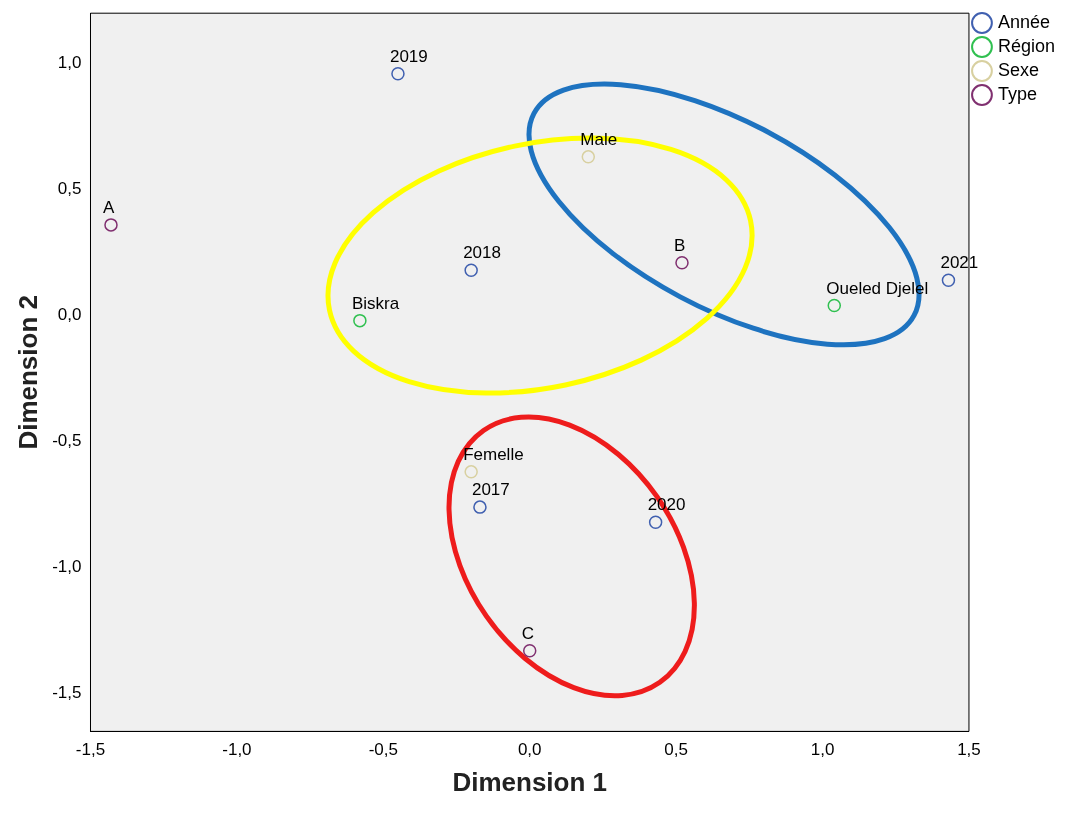  I want to click on annotation: 2019, so click(408, 56).